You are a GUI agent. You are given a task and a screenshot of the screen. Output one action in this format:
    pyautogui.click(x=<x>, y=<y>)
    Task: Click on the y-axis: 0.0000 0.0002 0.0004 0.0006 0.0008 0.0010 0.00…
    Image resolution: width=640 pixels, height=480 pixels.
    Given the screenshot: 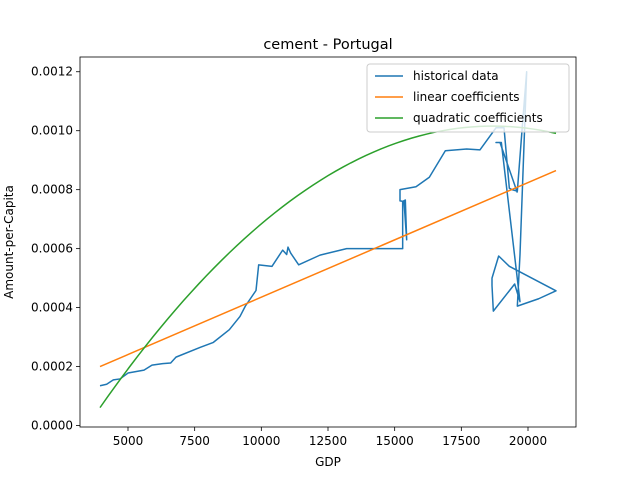 What is the action you would take?
    pyautogui.click(x=55, y=249)
    